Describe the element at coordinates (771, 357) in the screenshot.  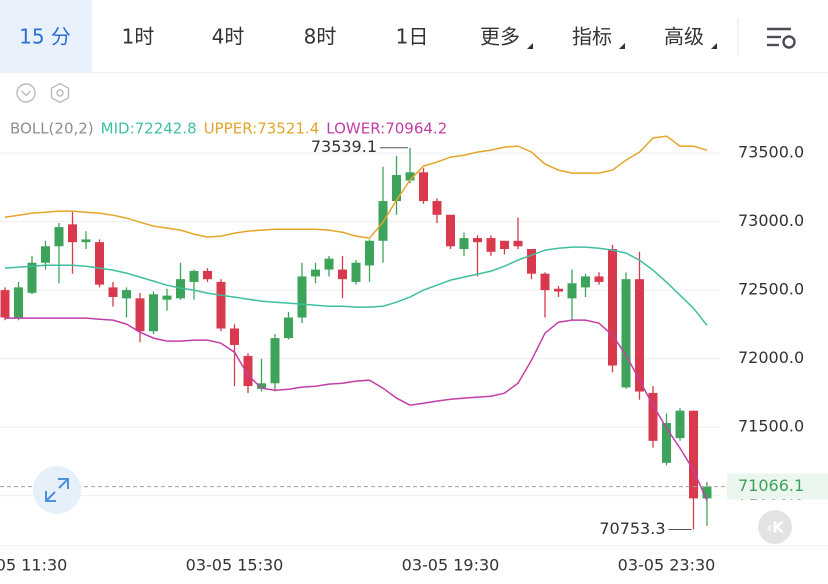
I see `y-tick-label: 72000.0` at that location.